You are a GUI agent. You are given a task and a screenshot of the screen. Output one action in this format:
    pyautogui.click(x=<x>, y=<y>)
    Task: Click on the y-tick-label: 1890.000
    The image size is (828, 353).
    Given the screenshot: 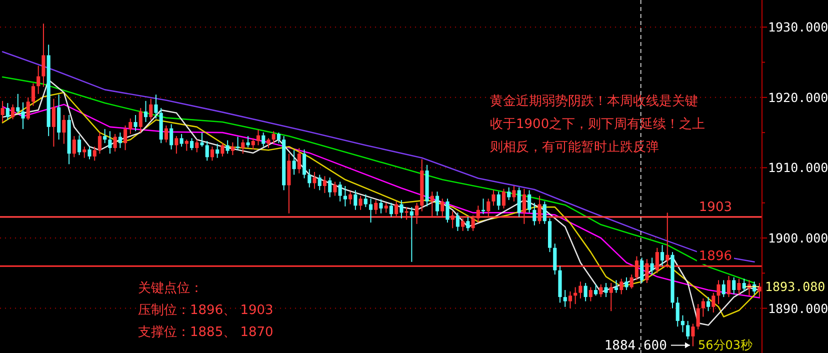 What is the action you would take?
    pyautogui.click(x=798, y=308)
    